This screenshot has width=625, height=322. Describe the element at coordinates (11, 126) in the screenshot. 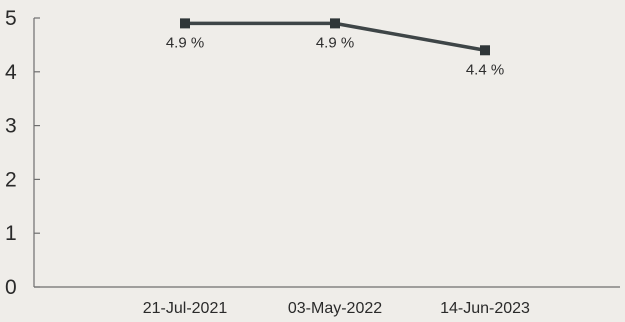

I see `y-tick-label: 3` at that location.